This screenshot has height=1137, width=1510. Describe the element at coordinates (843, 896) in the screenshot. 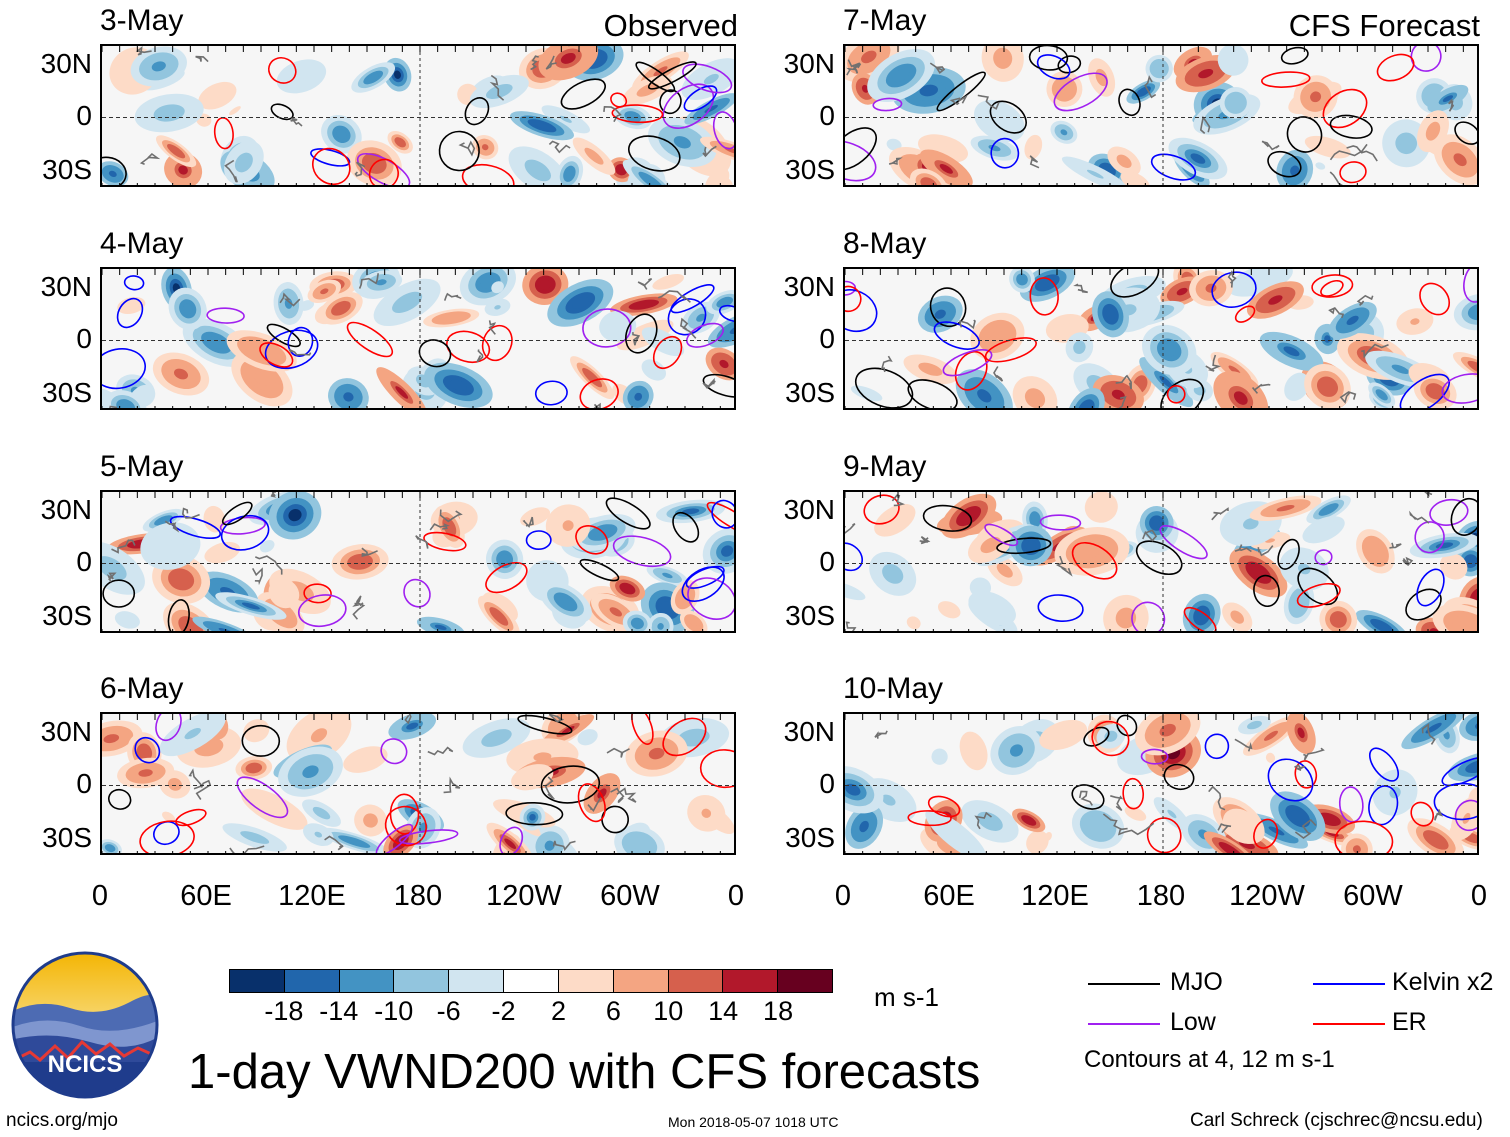

I see `lon-tick-label: 0` at that location.